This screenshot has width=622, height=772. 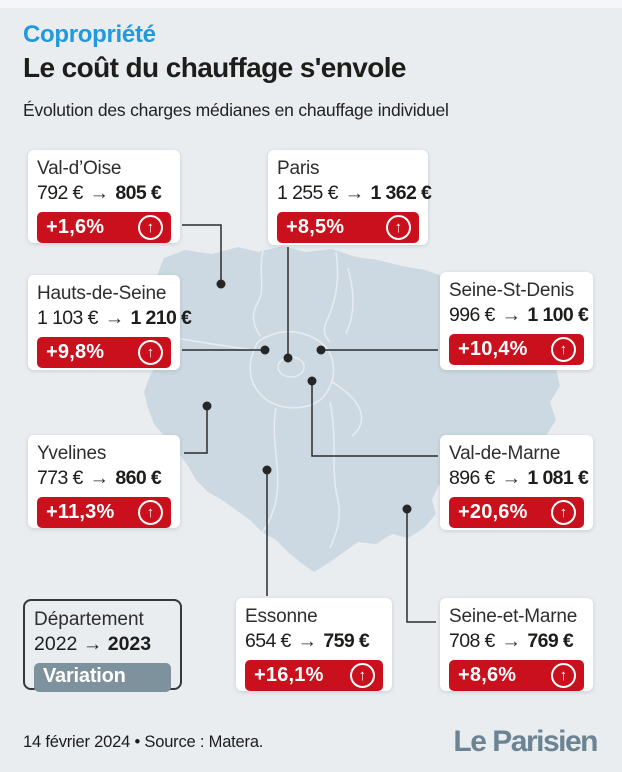 What do you see at coordinates (346, 641) in the screenshot?
I see `value-2023: 759 €` at bounding box center [346, 641].